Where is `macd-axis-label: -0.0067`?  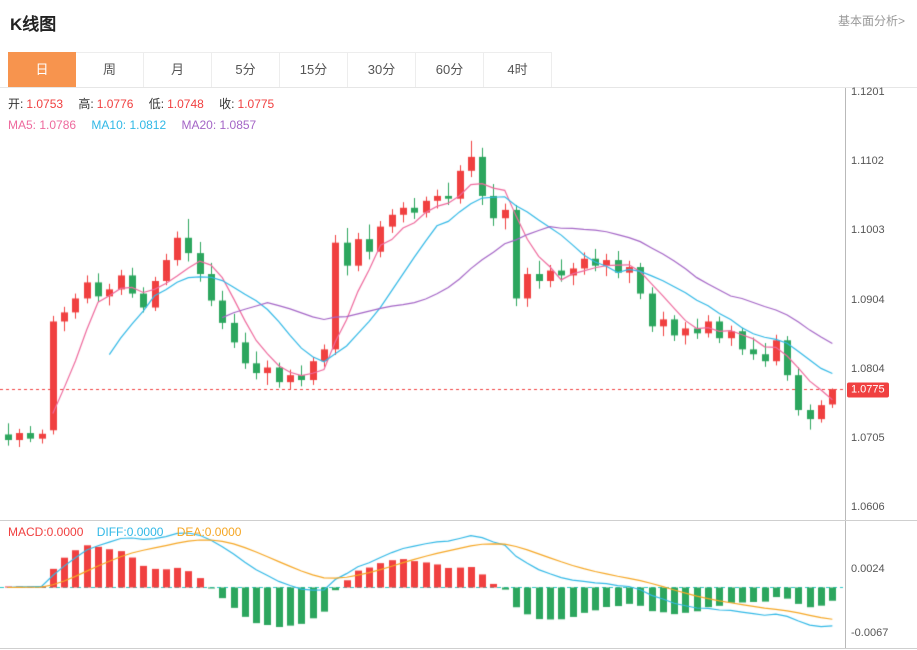
macd-axis-label: -0.0067 is located at coordinates (870, 633).